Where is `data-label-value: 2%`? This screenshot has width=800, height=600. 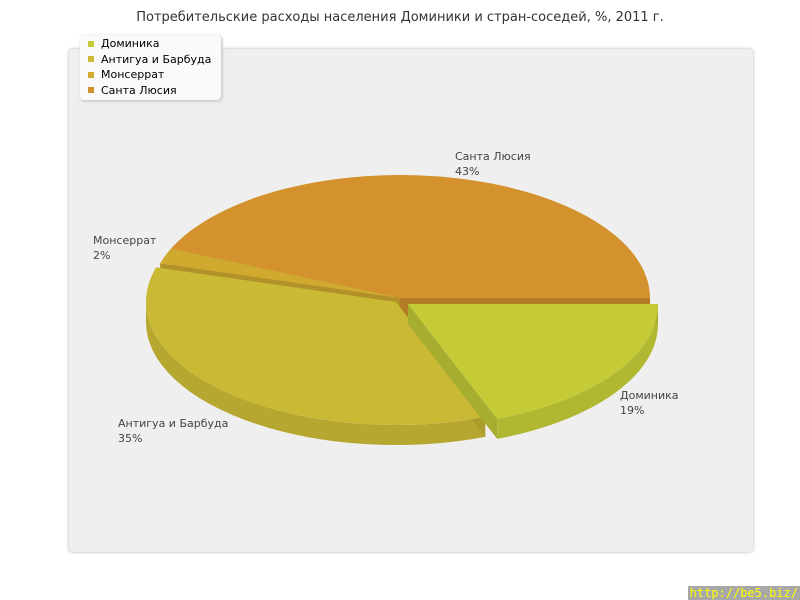
data-label-value: 2% is located at coordinates (102, 255).